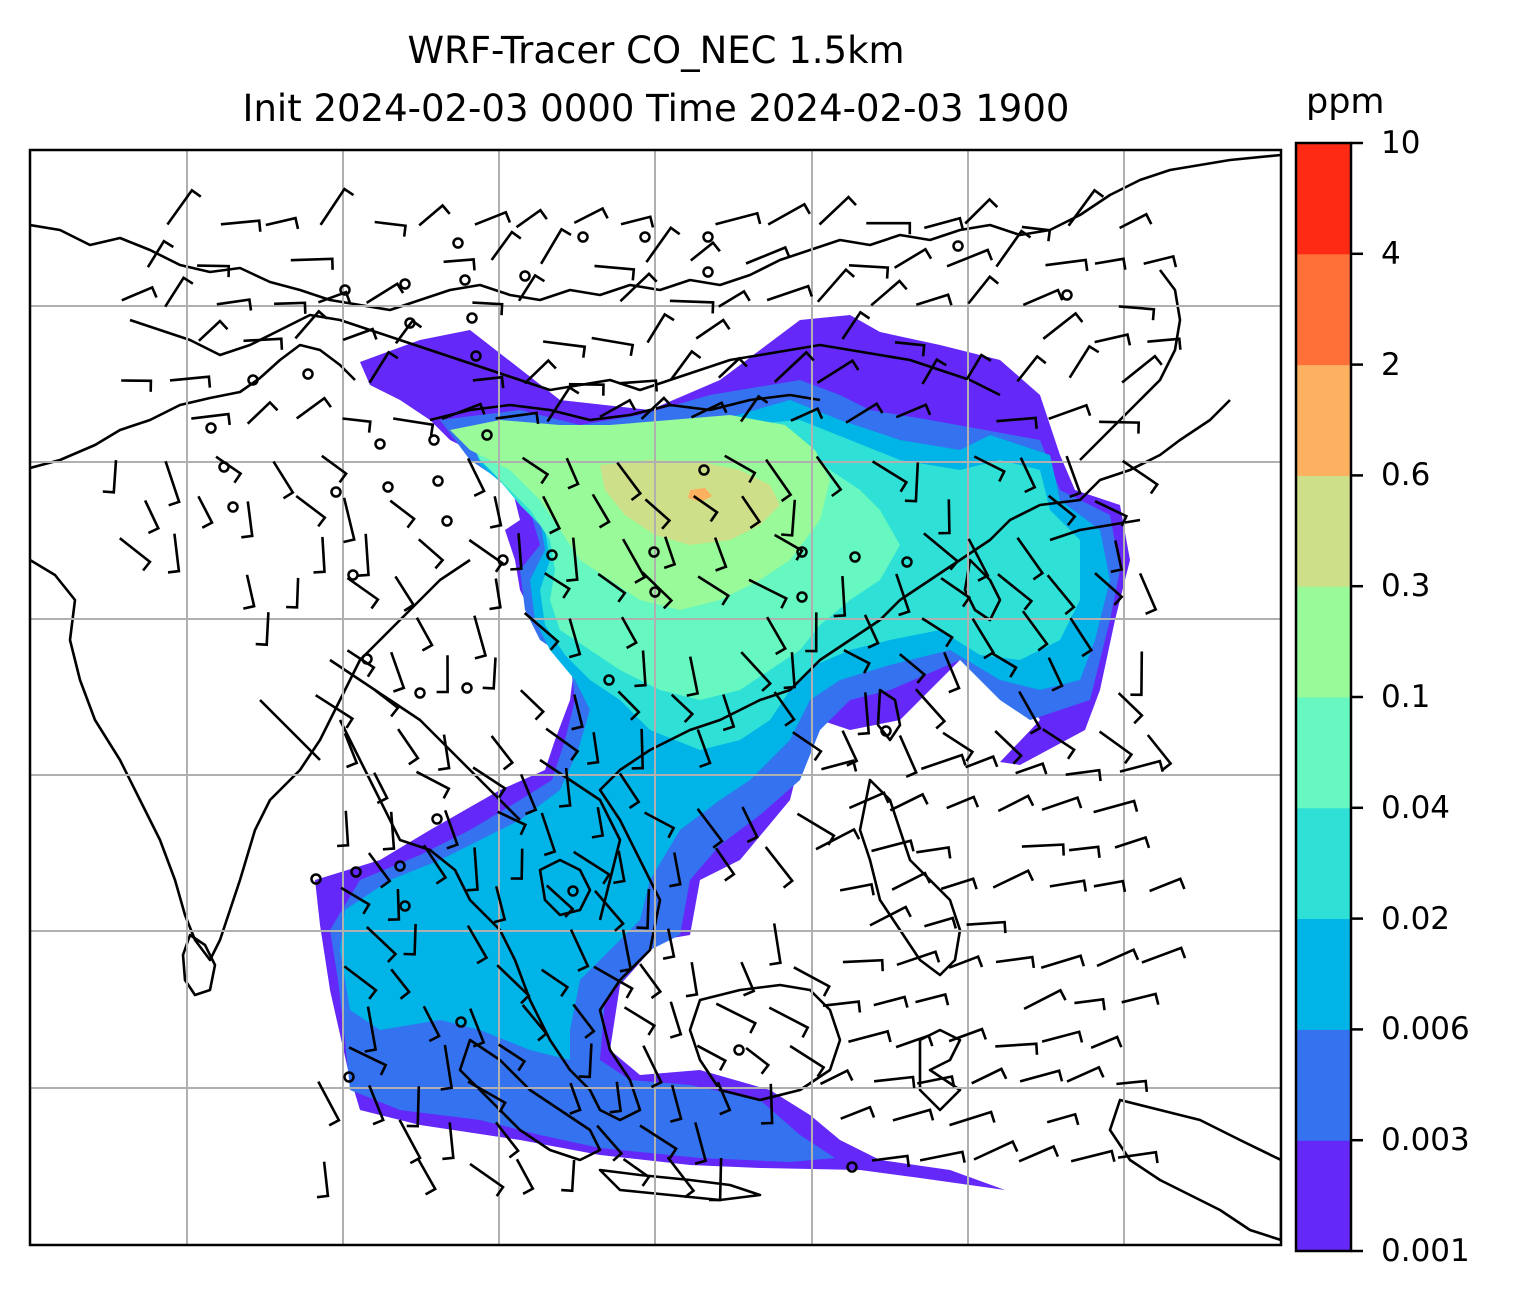  I want to click on coastline-south-asia, so click(250, 652).